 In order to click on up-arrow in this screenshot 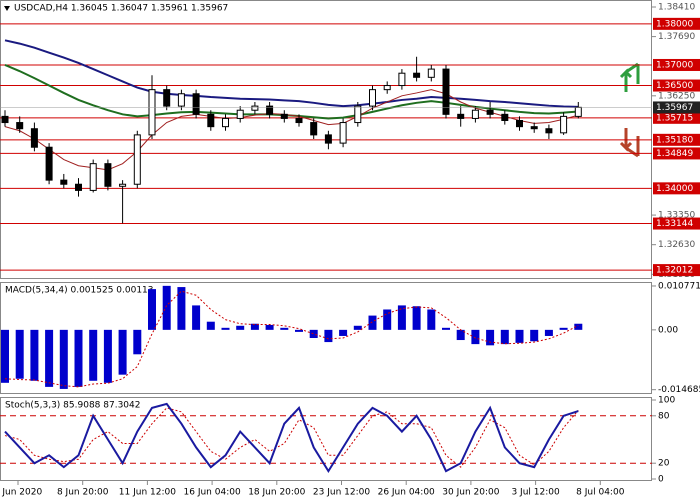, I will do `click(629, 77)`.